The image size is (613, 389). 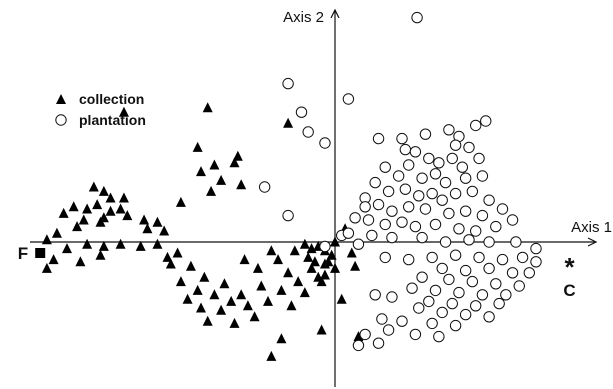 I want to click on x-axis-label: Axis 1, so click(x=591, y=227).